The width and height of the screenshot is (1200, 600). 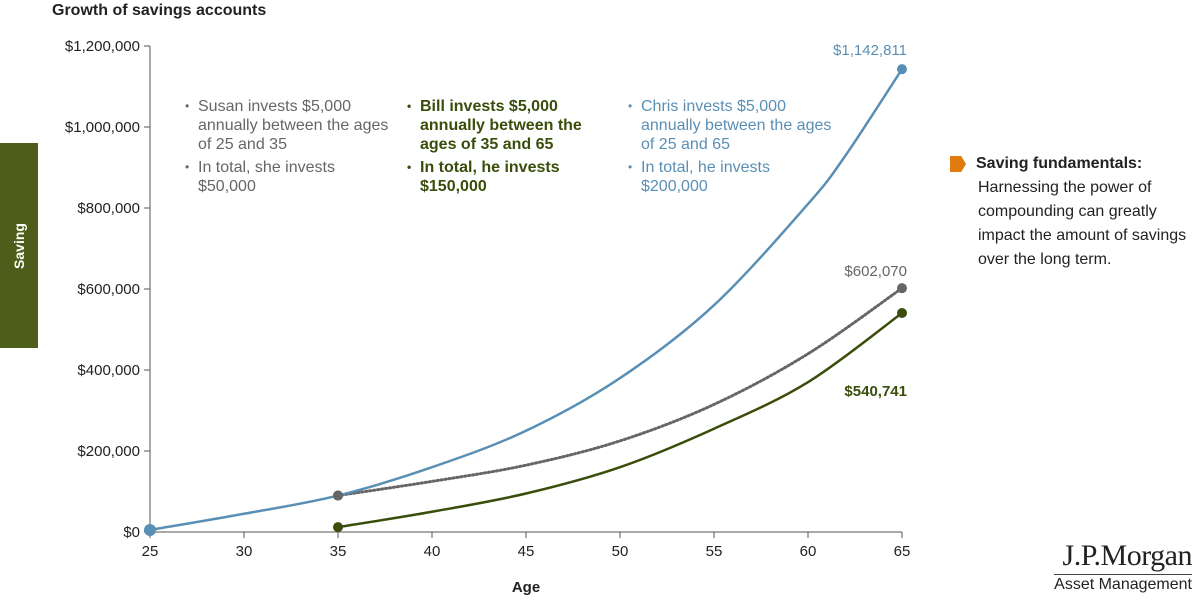 What do you see at coordinates (875, 271) in the screenshot?
I see `series-end-label-susan: $602,070` at bounding box center [875, 271].